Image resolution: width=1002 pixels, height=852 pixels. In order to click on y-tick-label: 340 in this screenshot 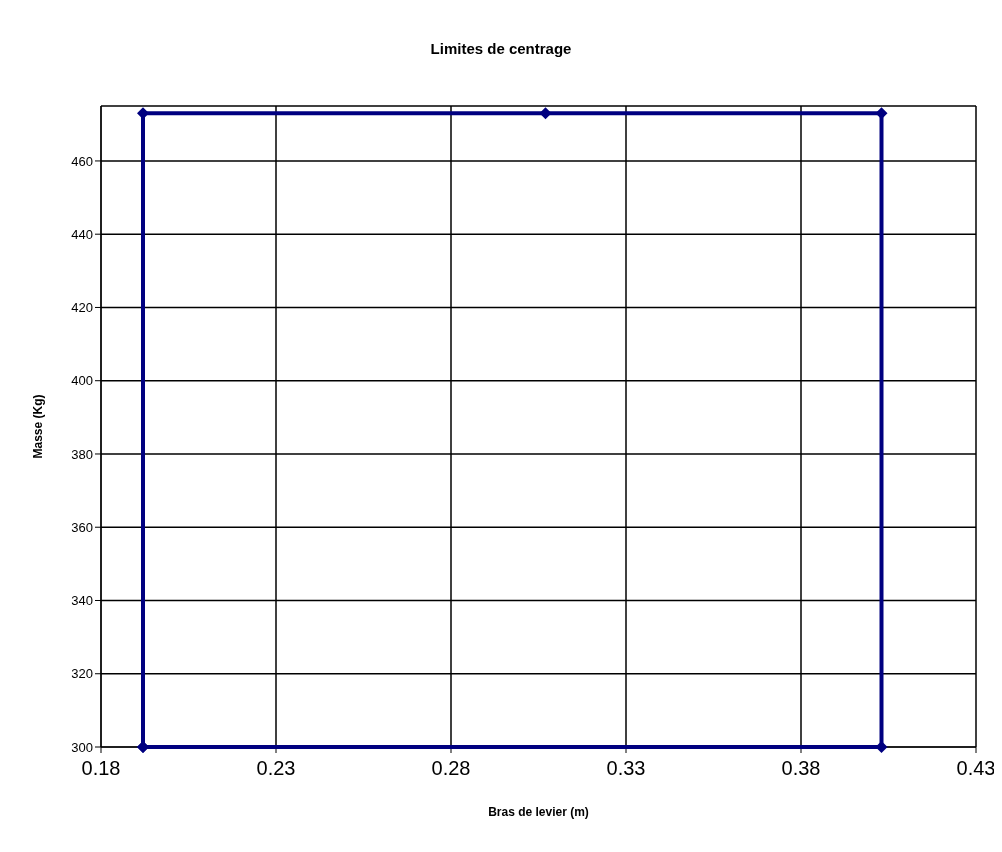, I will do `click(82, 601)`.